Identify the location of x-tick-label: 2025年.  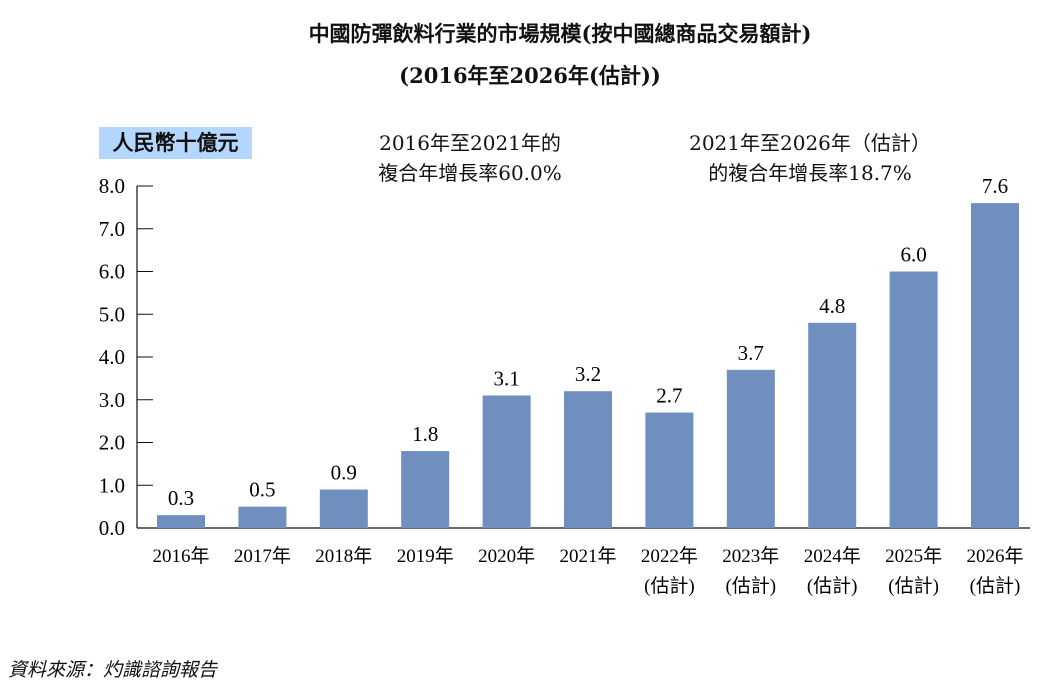
(913, 556).